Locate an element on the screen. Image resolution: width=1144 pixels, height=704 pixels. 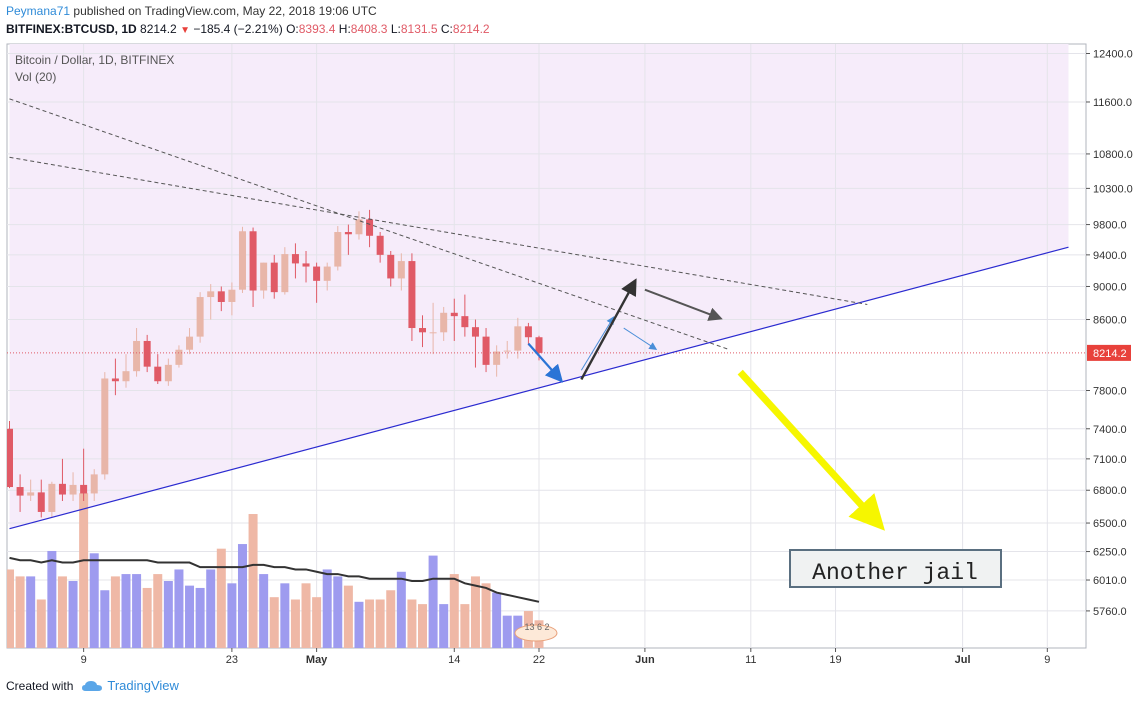
high-value: 8408.3 is located at coordinates (369, 29).